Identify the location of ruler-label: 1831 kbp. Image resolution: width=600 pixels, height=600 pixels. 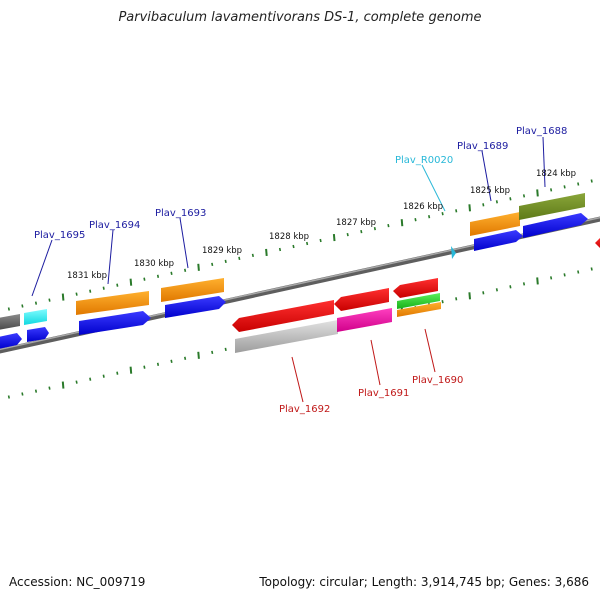
(87, 276).